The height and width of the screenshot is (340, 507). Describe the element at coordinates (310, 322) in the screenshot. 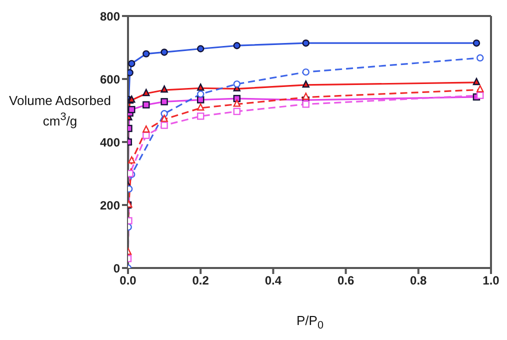

I see `x-axis-title: P/P$_{0}$` at that location.